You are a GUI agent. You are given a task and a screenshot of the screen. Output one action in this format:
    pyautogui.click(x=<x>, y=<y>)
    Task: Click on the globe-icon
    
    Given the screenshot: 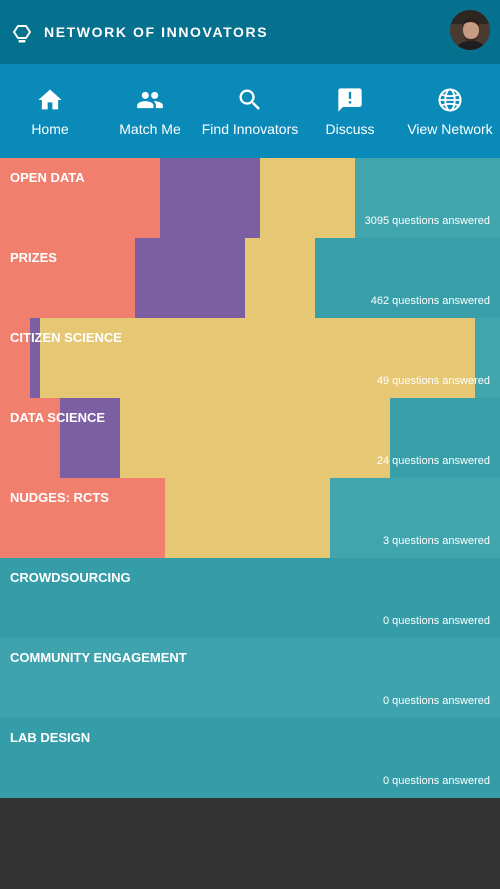 What is the action you would take?
    pyautogui.click(x=450, y=100)
    